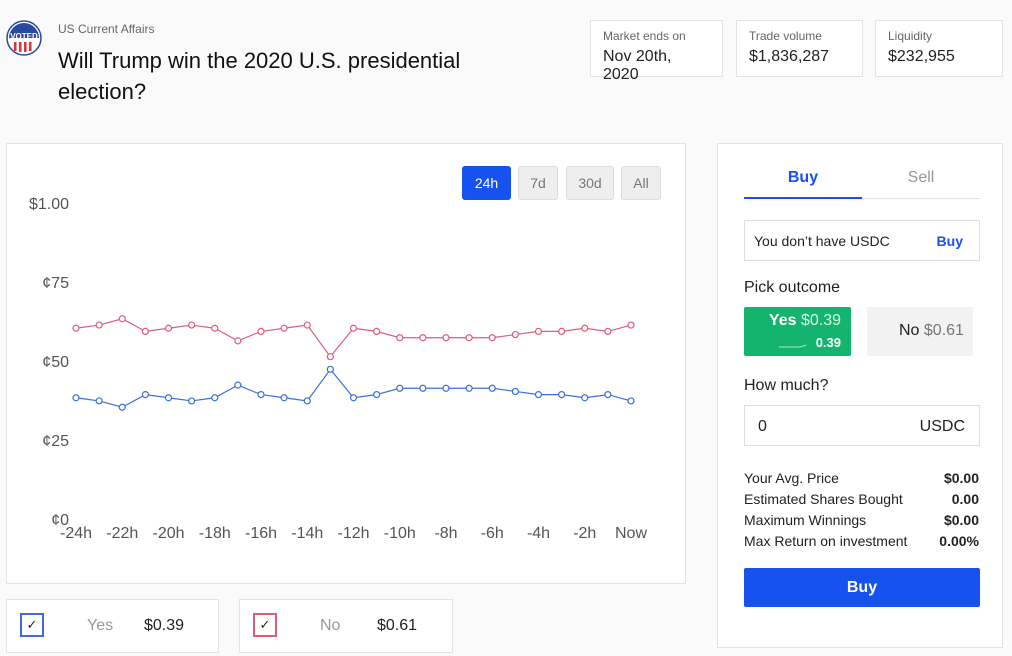  What do you see at coordinates (100, 625) in the screenshot?
I see `legend-name: Yes` at bounding box center [100, 625].